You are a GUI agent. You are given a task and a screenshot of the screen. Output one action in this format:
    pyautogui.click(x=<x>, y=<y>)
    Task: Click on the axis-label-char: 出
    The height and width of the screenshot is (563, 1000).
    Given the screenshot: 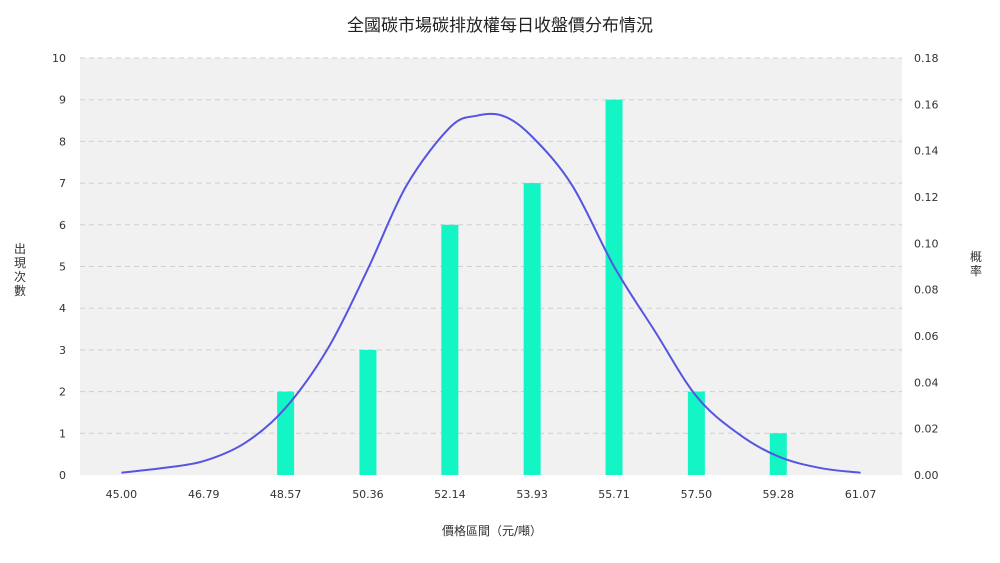 What is the action you would take?
    pyautogui.click(x=20, y=249)
    